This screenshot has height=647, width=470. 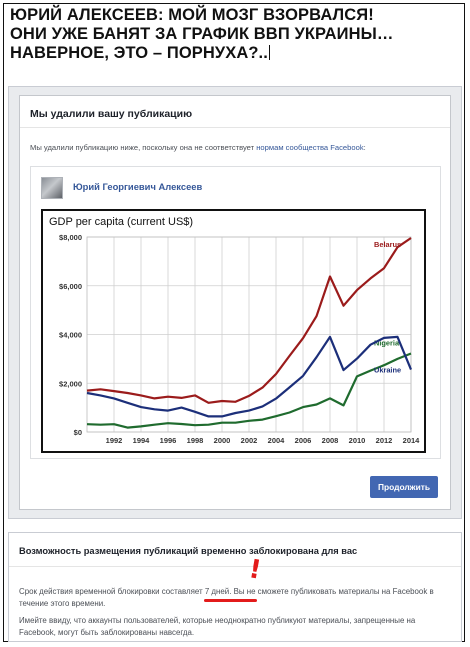 I want to click on x-tick-label: 2000, so click(x=222, y=440).